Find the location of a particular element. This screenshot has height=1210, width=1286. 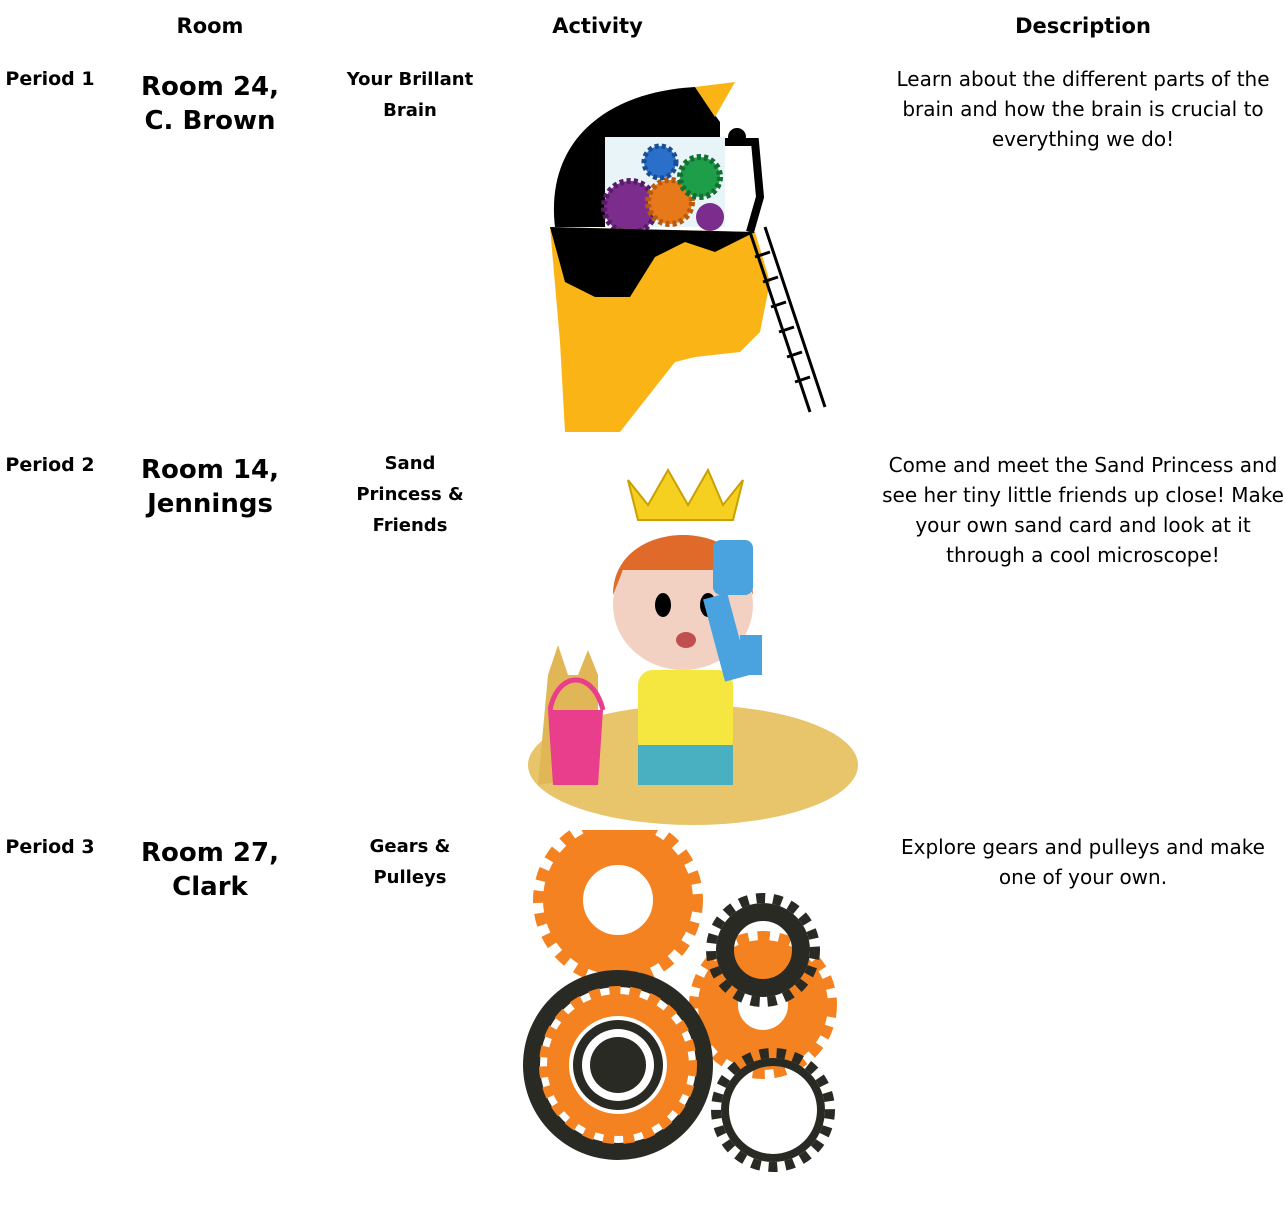

brain-illustration is located at coordinates (688, 257).